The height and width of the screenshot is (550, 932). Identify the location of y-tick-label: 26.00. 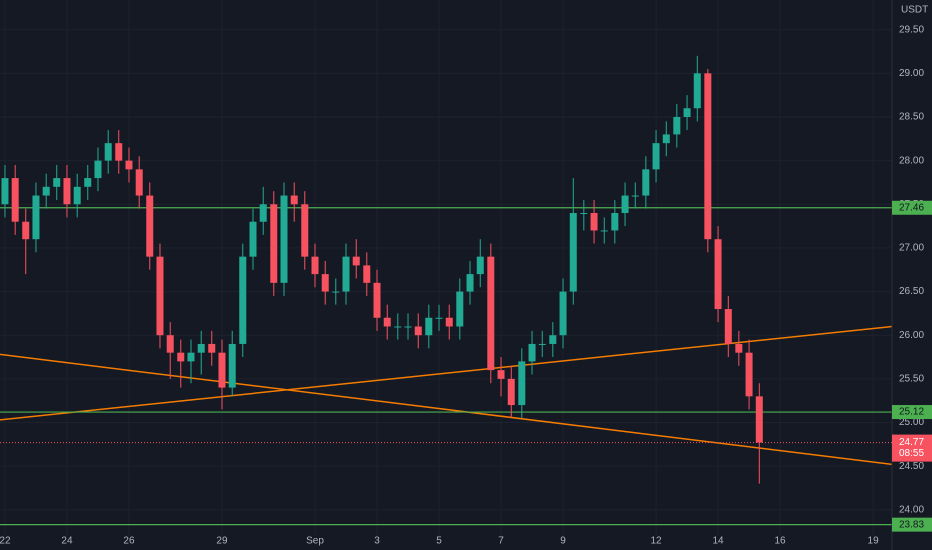
(911, 335).